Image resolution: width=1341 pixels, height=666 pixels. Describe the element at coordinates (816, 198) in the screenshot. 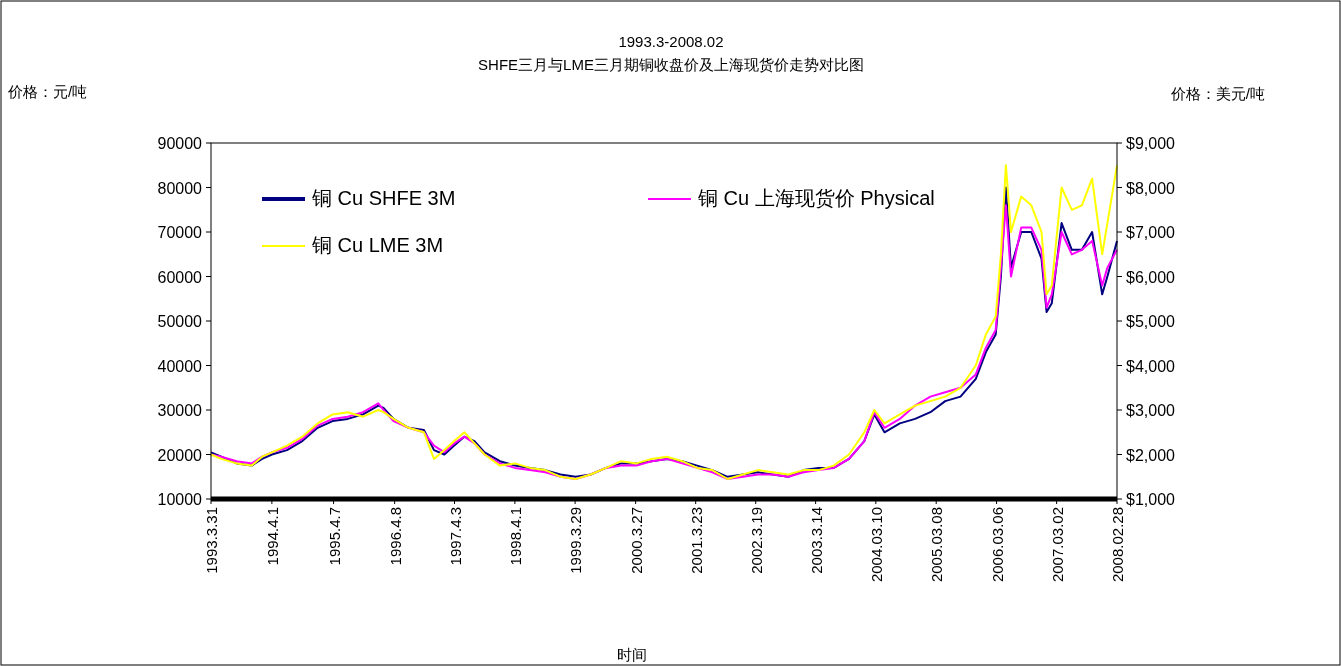

I see `legend-label: 铜 Cu 上海现货价 Physical` at that location.